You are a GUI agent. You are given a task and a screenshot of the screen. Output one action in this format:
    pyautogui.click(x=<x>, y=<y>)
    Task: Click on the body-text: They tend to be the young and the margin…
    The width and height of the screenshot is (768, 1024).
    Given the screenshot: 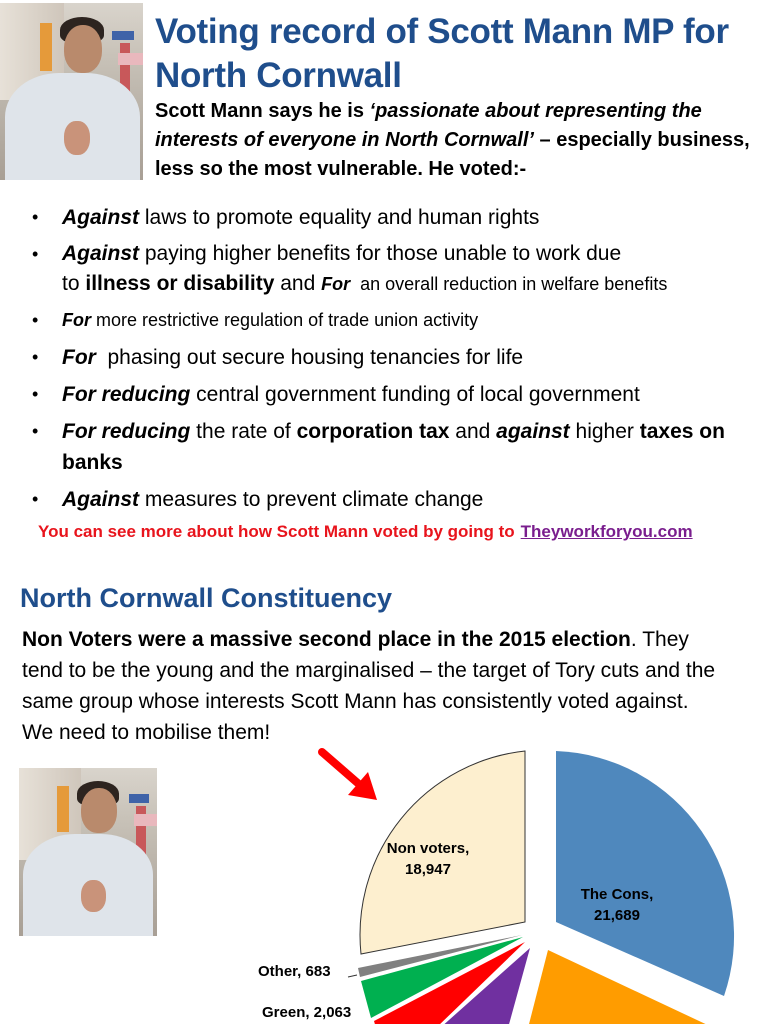 What is the action you would take?
    pyautogui.click(x=369, y=686)
    